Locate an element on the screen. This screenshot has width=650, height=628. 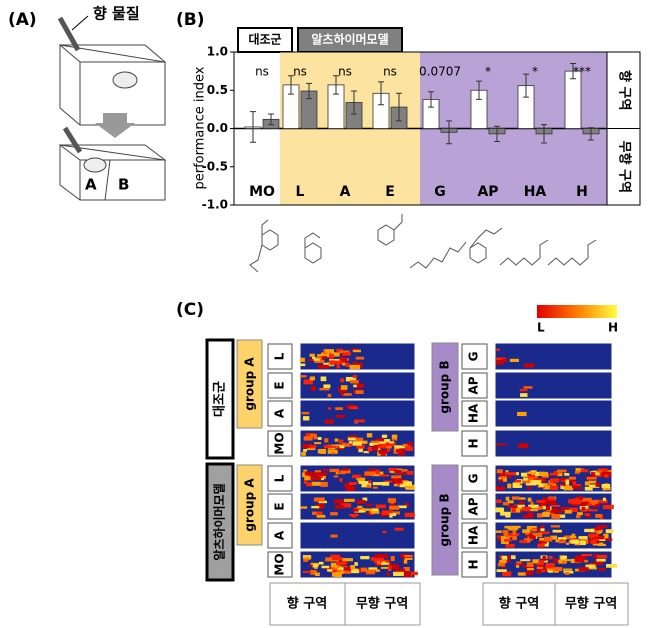
odor-label: L is located at coordinates (280, 356).